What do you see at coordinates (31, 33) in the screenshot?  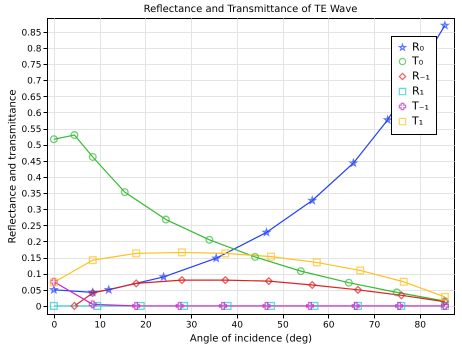 I see `y-tick-label: 0.85` at bounding box center [31, 33].